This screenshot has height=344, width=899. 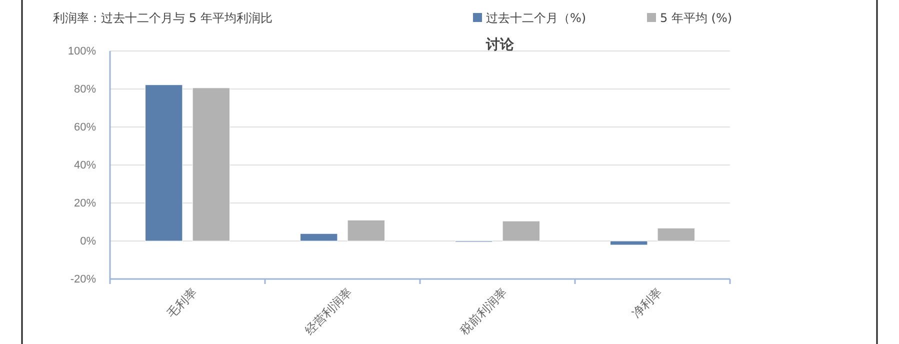 What do you see at coordinates (536, 18) in the screenshot?
I see `legend-label: 过去十二个月（%)` at bounding box center [536, 18].